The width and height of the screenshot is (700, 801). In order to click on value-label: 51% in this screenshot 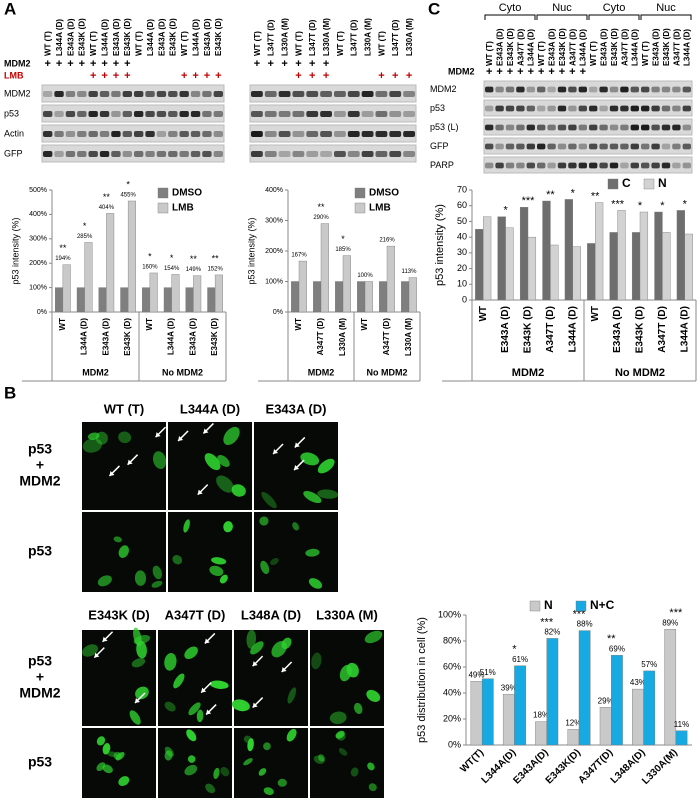, I will do `click(488, 672)`.